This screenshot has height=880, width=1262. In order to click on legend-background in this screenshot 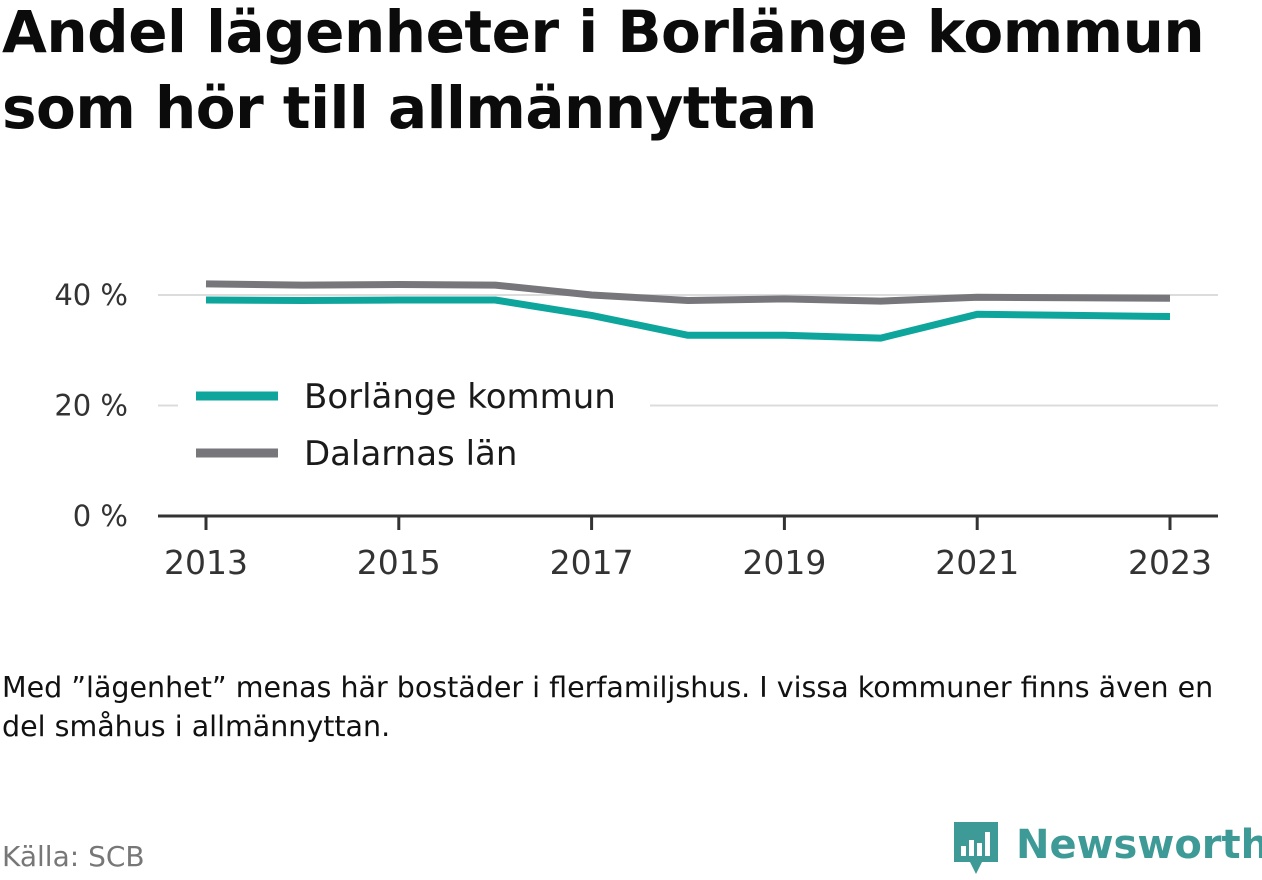, I will do `click(414, 423)`.